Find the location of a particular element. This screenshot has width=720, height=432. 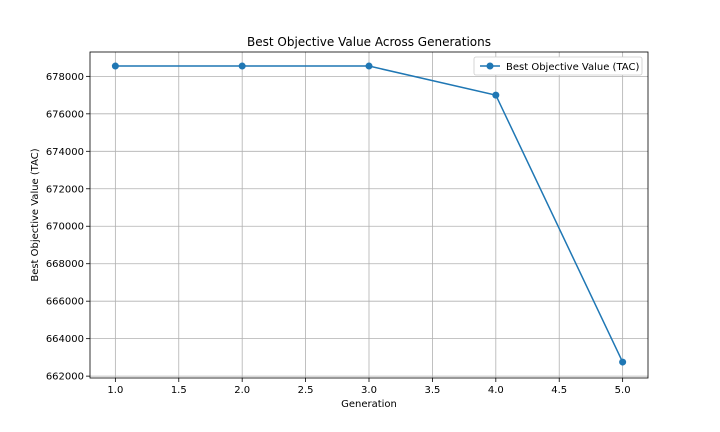

legend-box is located at coordinates (558, 66).